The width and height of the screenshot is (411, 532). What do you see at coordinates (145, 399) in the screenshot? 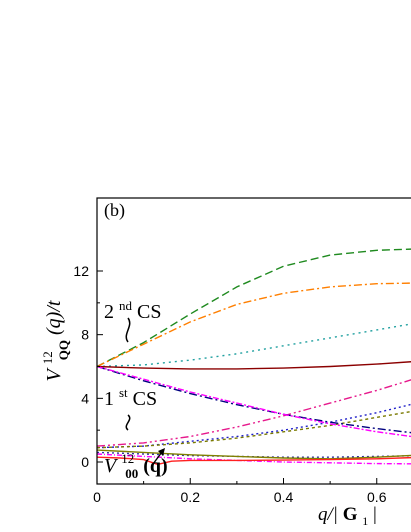
I see `cs1-rest: CS` at bounding box center [145, 399].